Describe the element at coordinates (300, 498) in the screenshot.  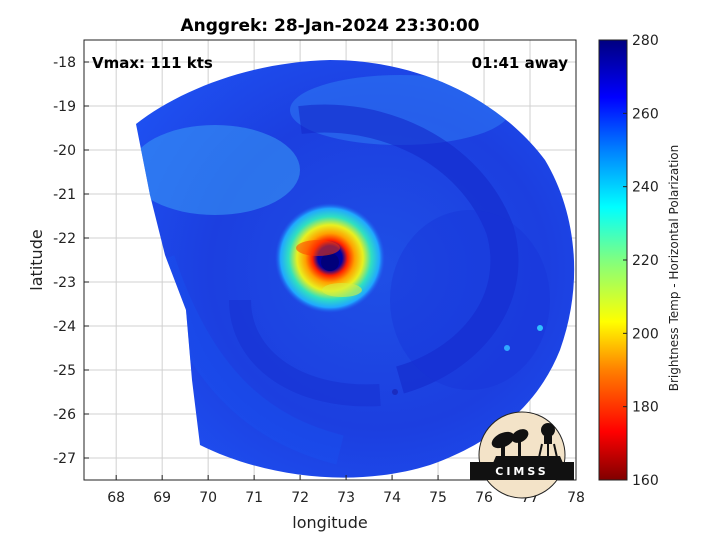
I see `x-tick-label: 72` at that location.